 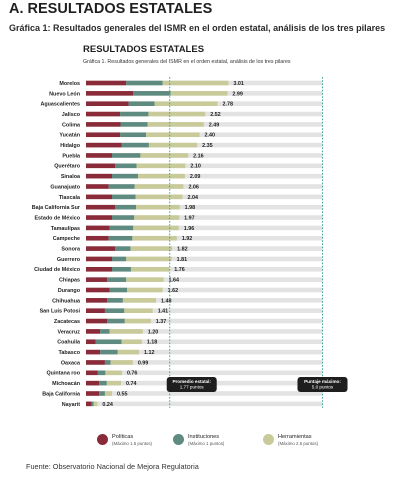 I want to click on category-label-5: Yucatán, so click(x=69, y=136).